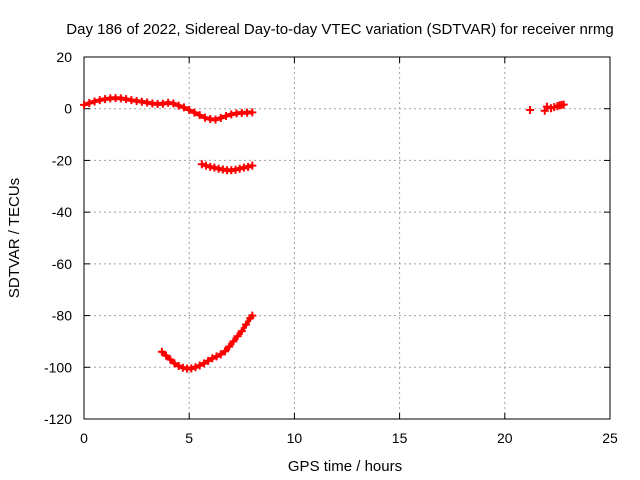 The image size is (640, 480). What do you see at coordinates (62, 212) in the screenshot?
I see `y-tick-label: -40` at bounding box center [62, 212].